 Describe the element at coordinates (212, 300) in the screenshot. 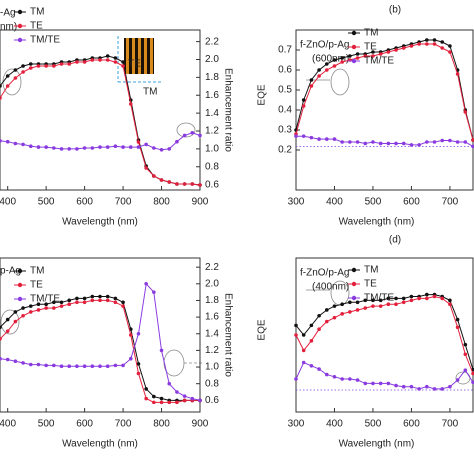

I see `y2-tick-label: 1.8` at that location.